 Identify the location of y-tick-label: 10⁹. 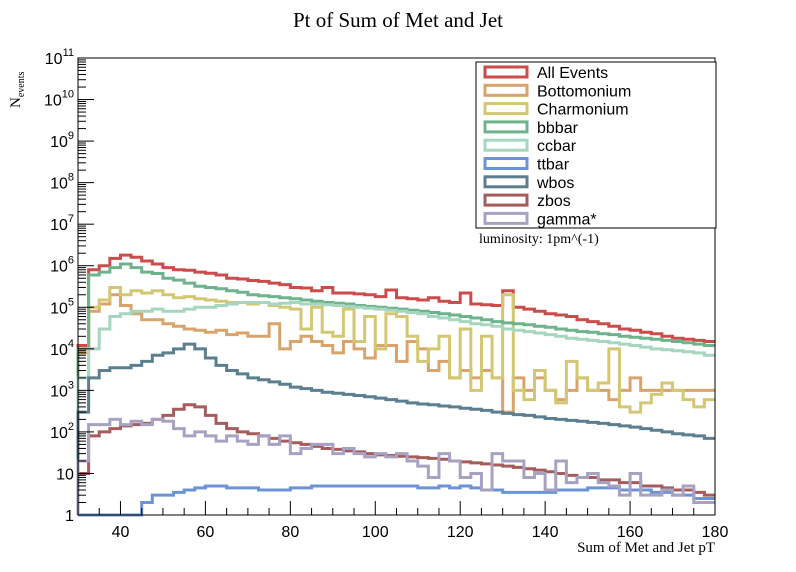
(62, 140).